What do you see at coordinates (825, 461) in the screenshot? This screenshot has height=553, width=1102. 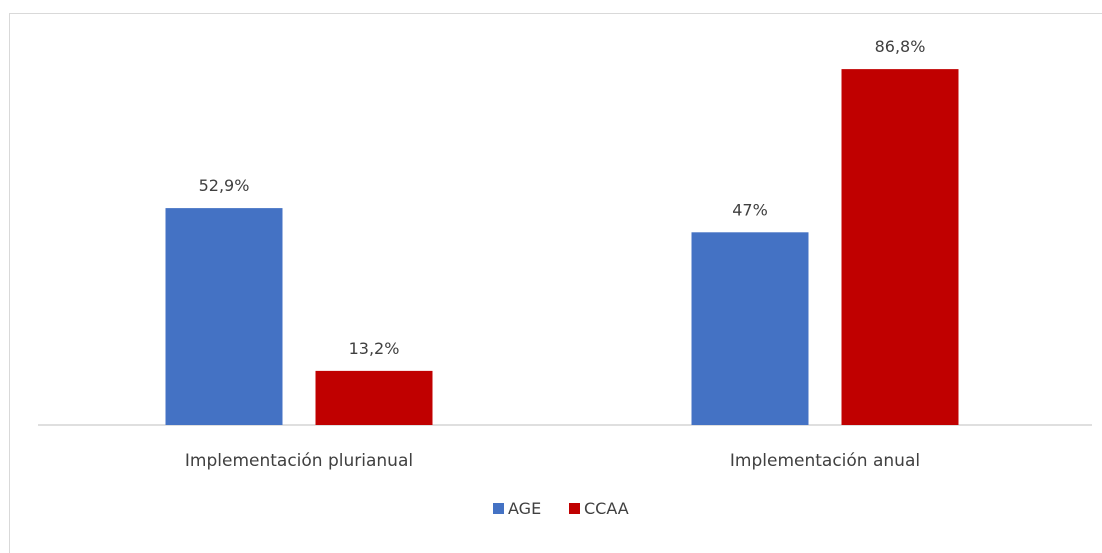 I see `category-label-2: Implementación anual` at bounding box center [825, 461].